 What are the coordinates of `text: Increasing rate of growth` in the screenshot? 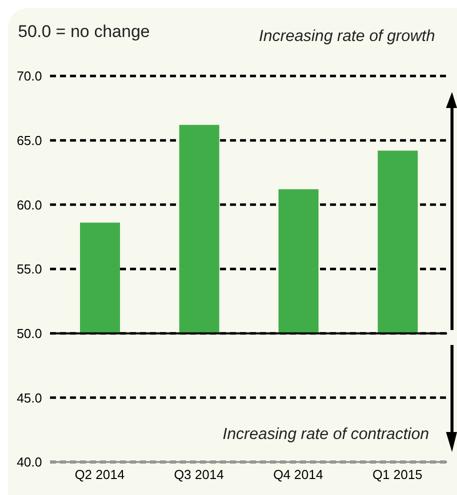 It's located at (346, 37).